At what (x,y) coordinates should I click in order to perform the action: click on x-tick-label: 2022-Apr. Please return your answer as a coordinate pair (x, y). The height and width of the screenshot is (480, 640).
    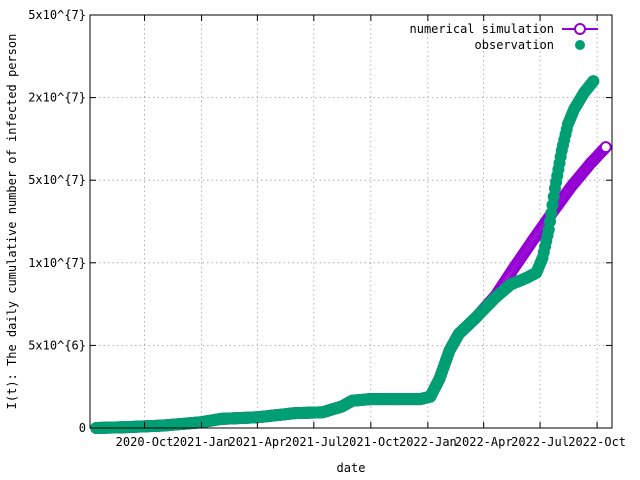
    Looking at the image, I should click on (484, 442).